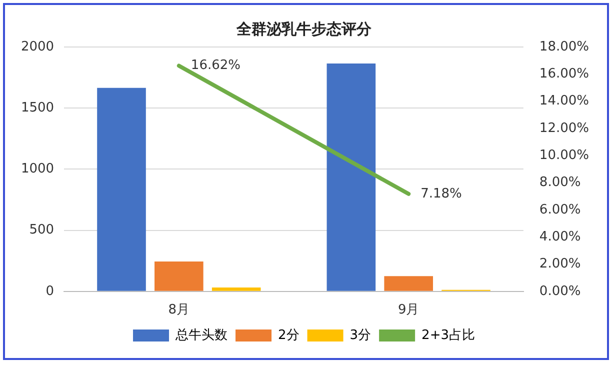  What do you see at coordinates (564, 101) in the screenshot?
I see `y2-tick-label: 14.00%` at bounding box center [564, 101].